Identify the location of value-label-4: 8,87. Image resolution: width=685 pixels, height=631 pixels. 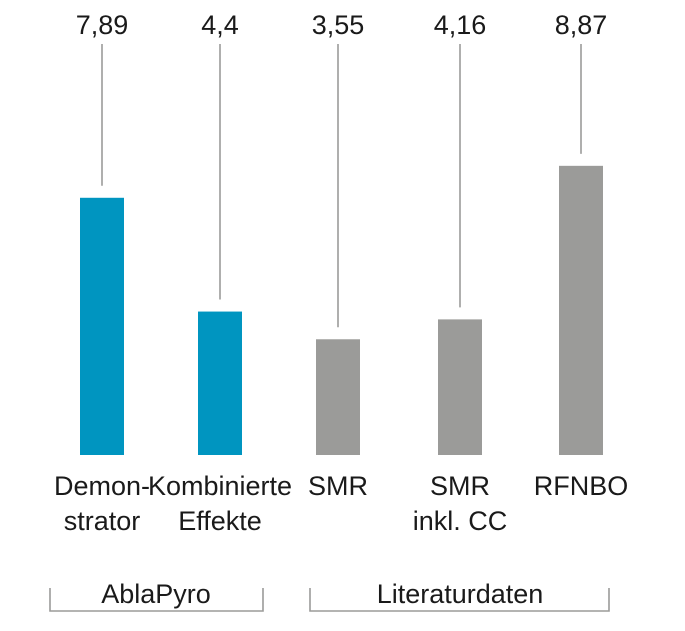
(581, 25).